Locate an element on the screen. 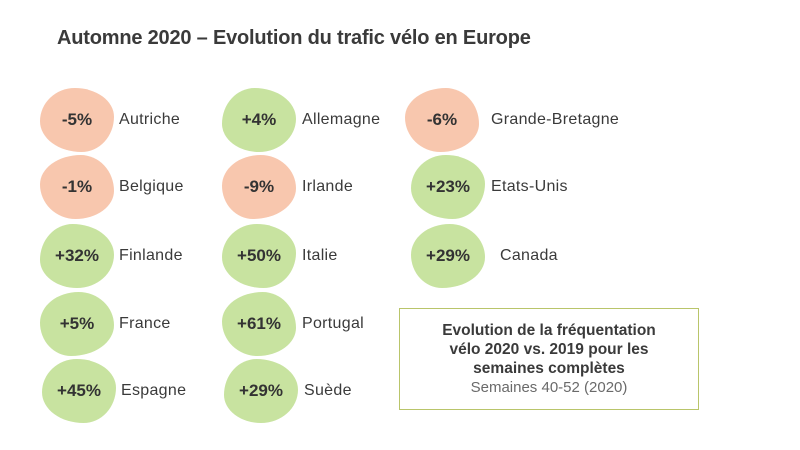  value-badge: +5% is located at coordinates (77, 324).